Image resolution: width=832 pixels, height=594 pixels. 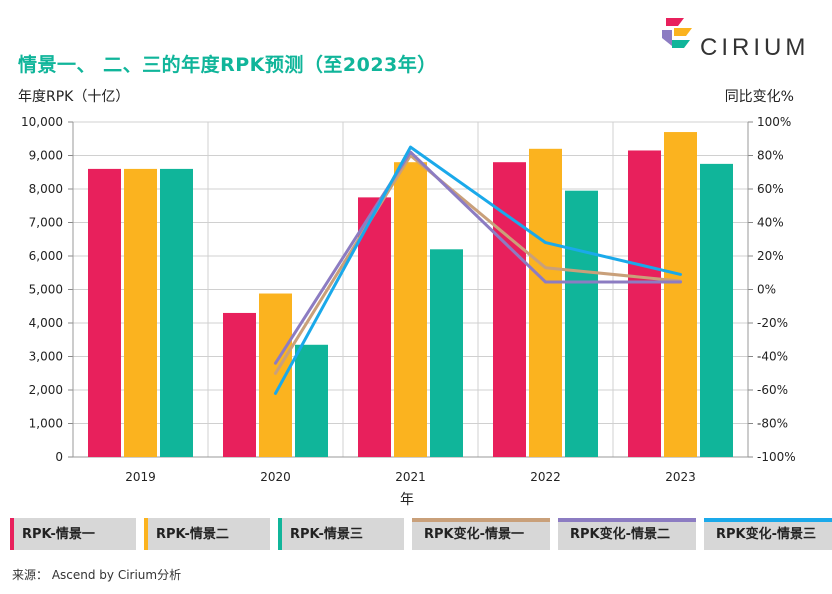 I want to click on legend-label: RPK变化-情景三, so click(x=766, y=534).